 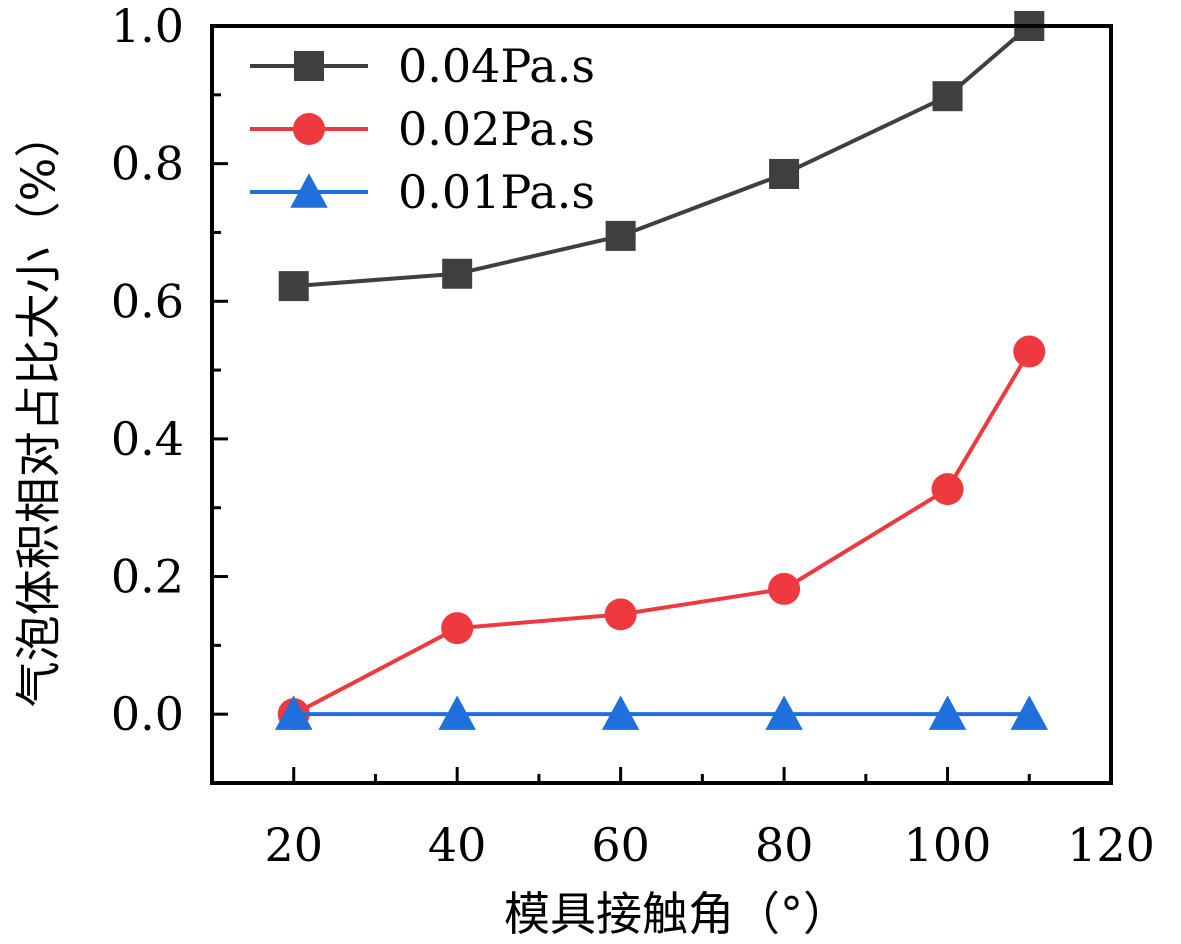 What do you see at coordinates (147, 26) in the screenshot?
I see `y-tick-label: 1.0` at bounding box center [147, 26].